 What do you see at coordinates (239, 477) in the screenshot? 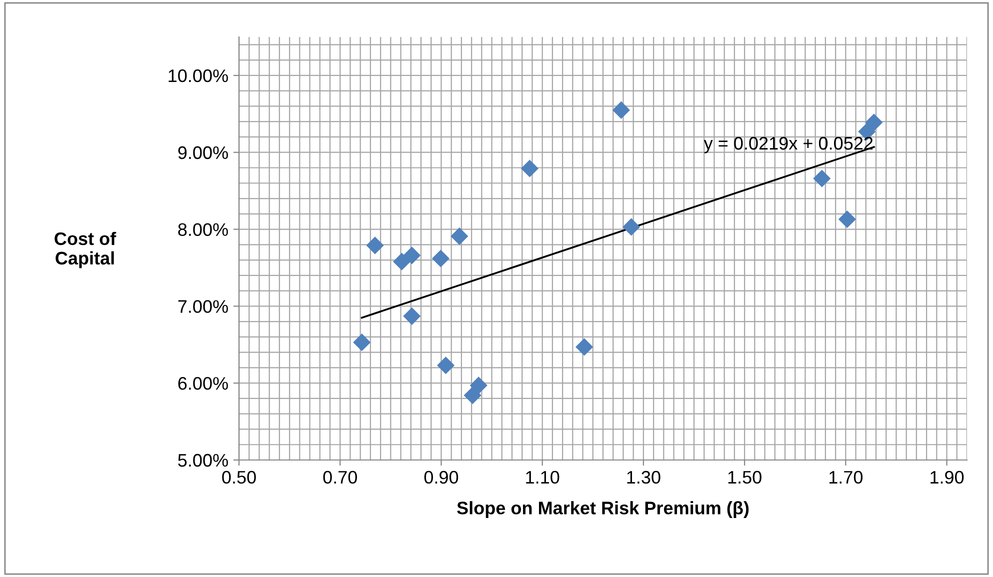
I see `x-tick-label: 0.50` at bounding box center [239, 477].